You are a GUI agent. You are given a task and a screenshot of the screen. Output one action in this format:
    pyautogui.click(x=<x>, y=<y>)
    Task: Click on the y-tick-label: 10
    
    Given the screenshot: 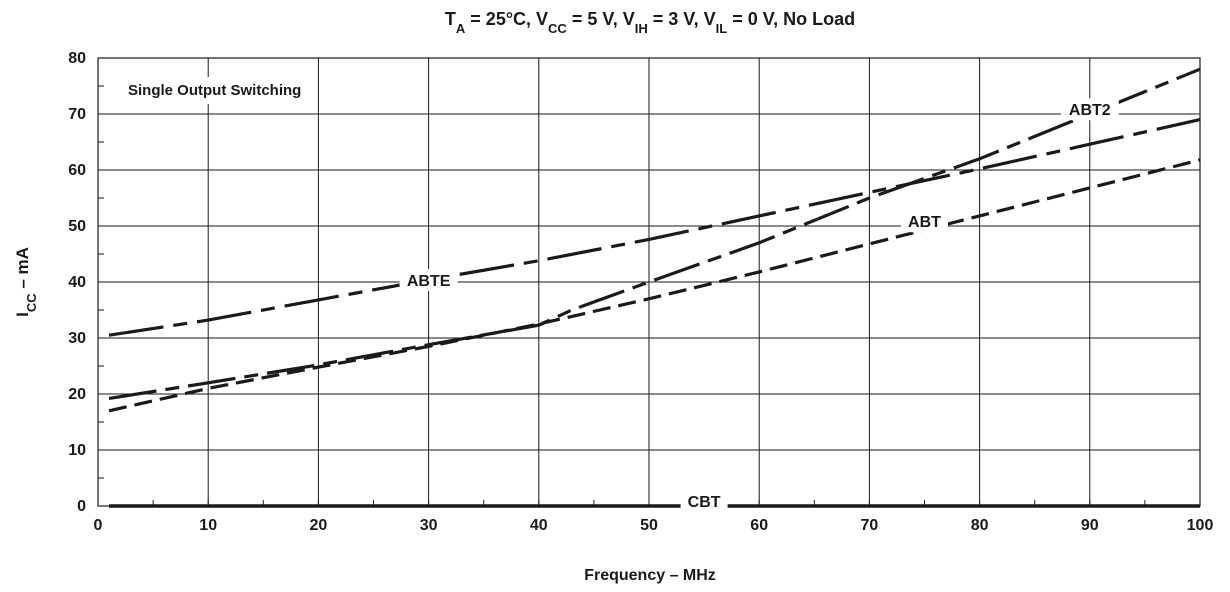 What is the action you would take?
    pyautogui.click(x=77, y=450)
    